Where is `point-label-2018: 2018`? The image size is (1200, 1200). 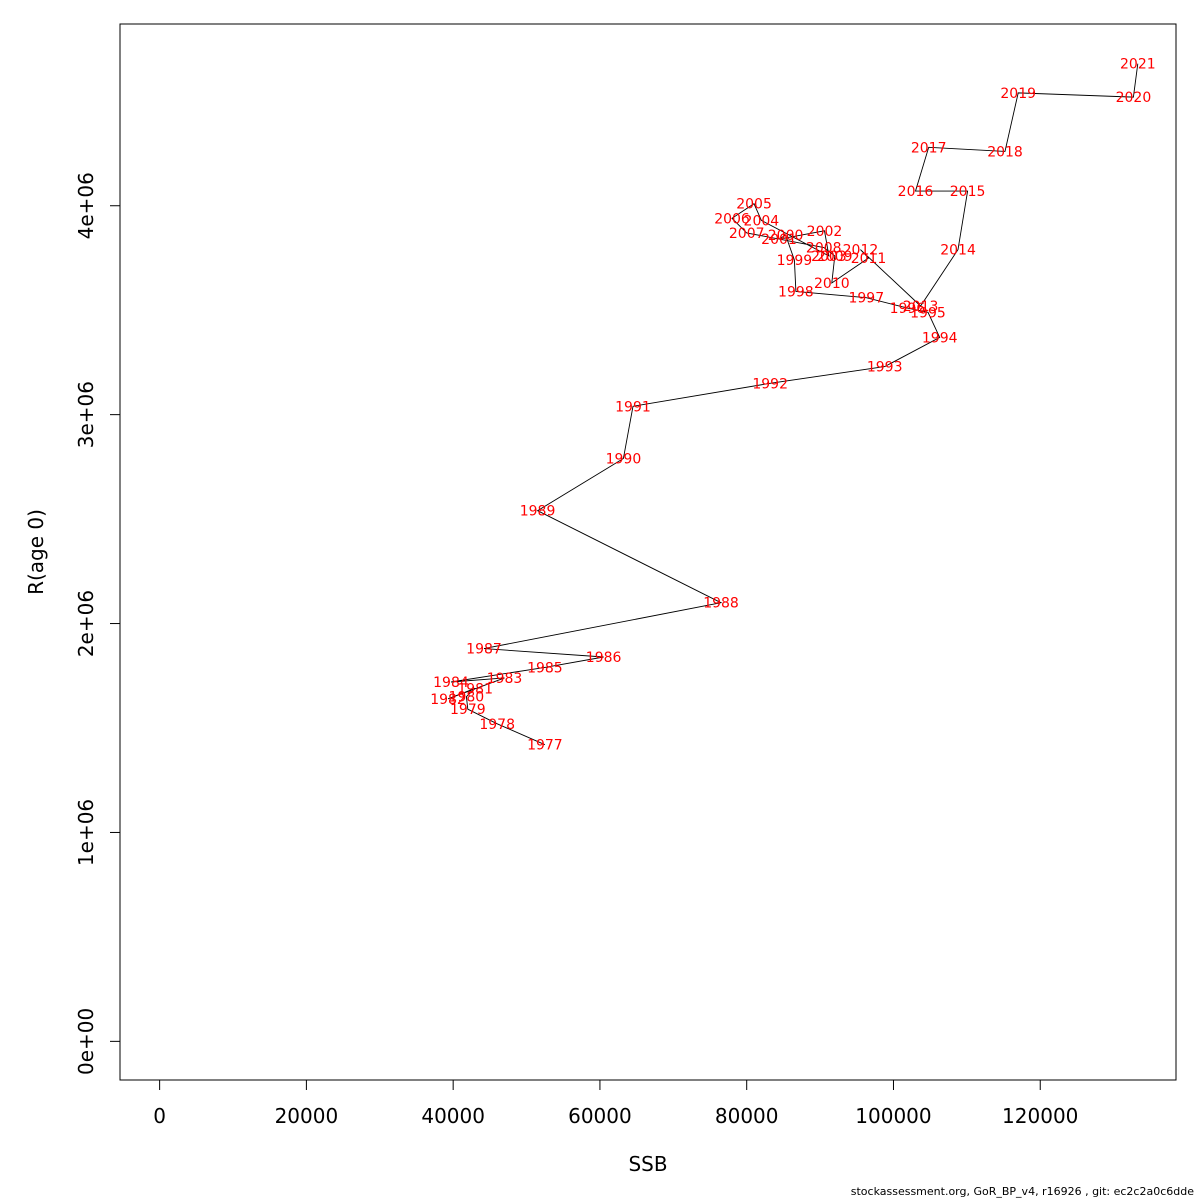 point-label-2018: 2018 is located at coordinates (1005, 152).